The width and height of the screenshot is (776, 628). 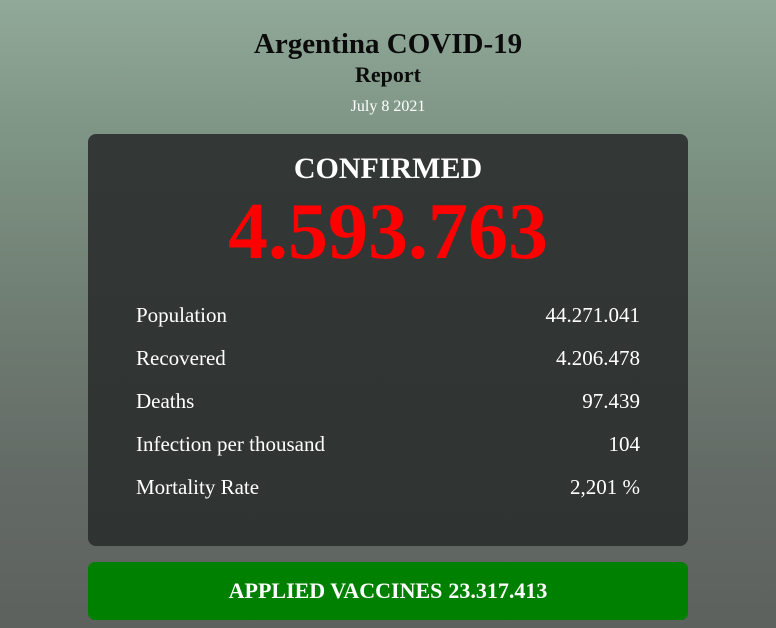 I want to click on page-subtitle: Report, so click(x=388, y=74).